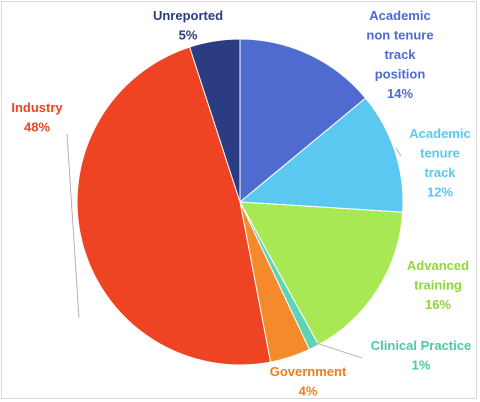 This screenshot has width=480, height=402. I want to click on pie-slice-unreported, so click(214, 120).